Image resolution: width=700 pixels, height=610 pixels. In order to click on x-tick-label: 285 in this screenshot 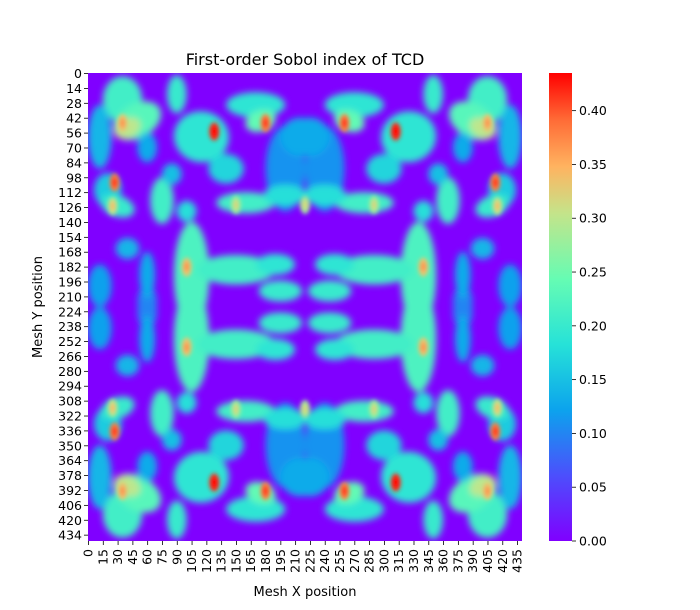, I will do `click(369, 561)`.